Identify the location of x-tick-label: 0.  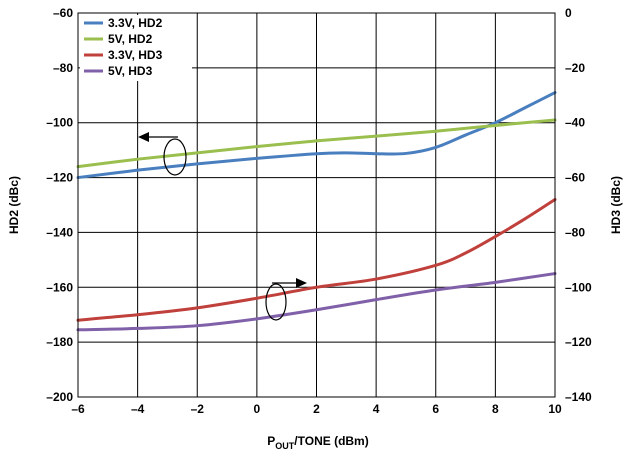
(257, 409).